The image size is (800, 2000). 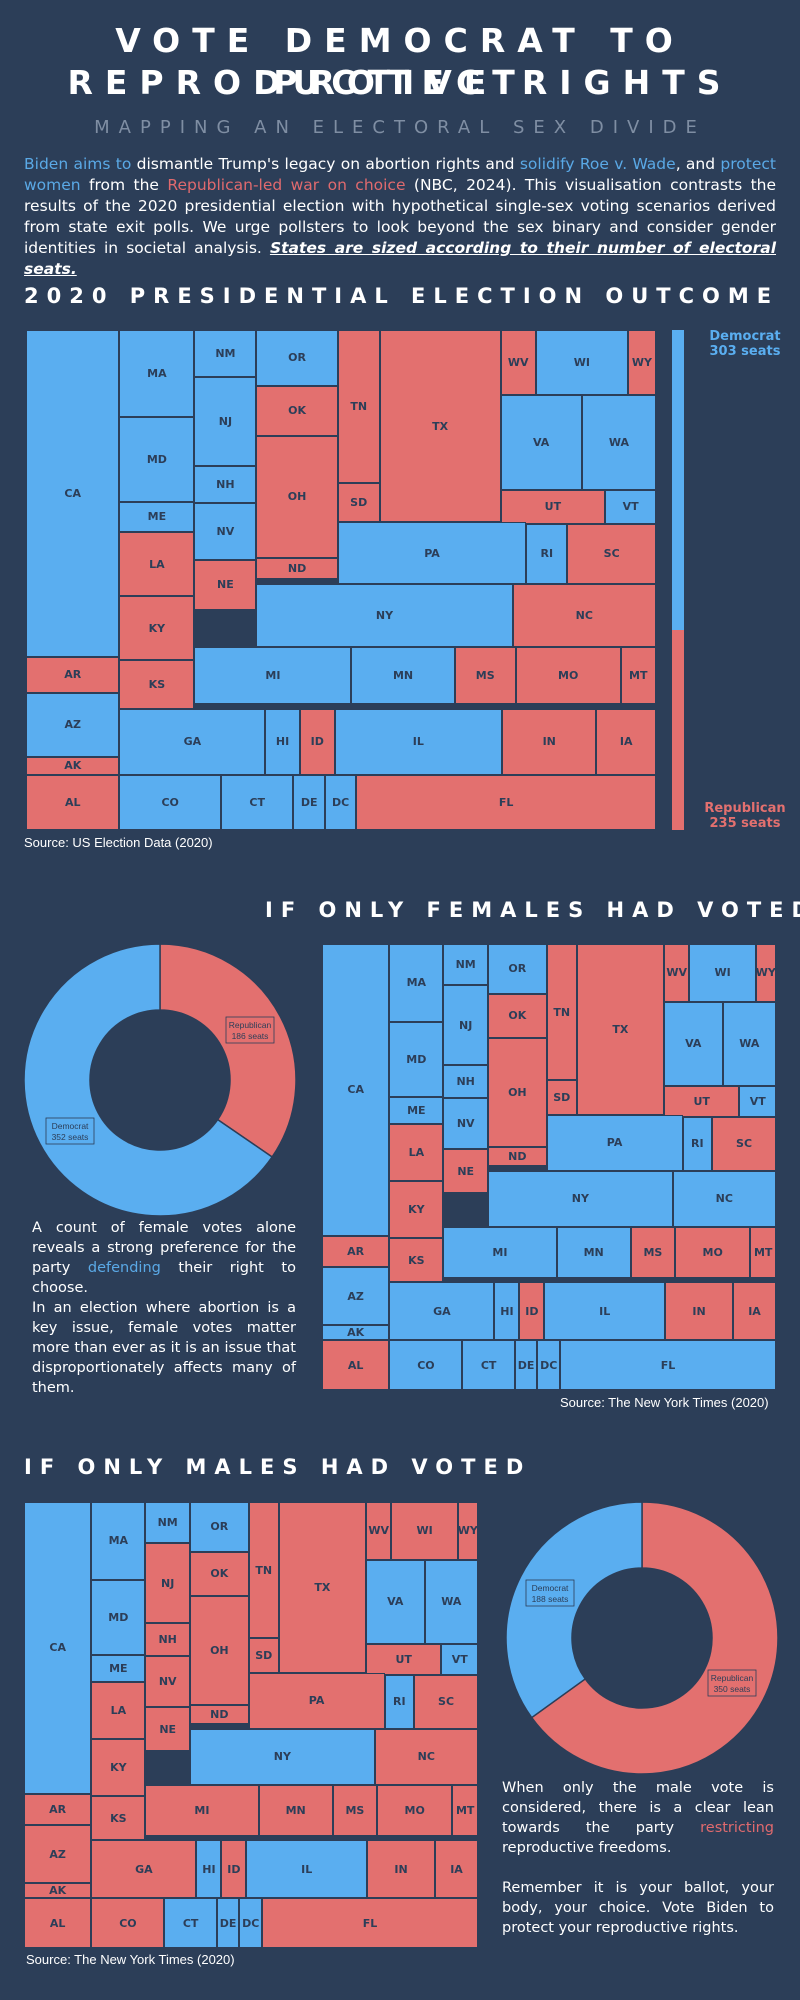 What do you see at coordinates (507, 1311) in the screenshot?
I see `state-tile-hi: HI` at bounding box center [507, 1311].